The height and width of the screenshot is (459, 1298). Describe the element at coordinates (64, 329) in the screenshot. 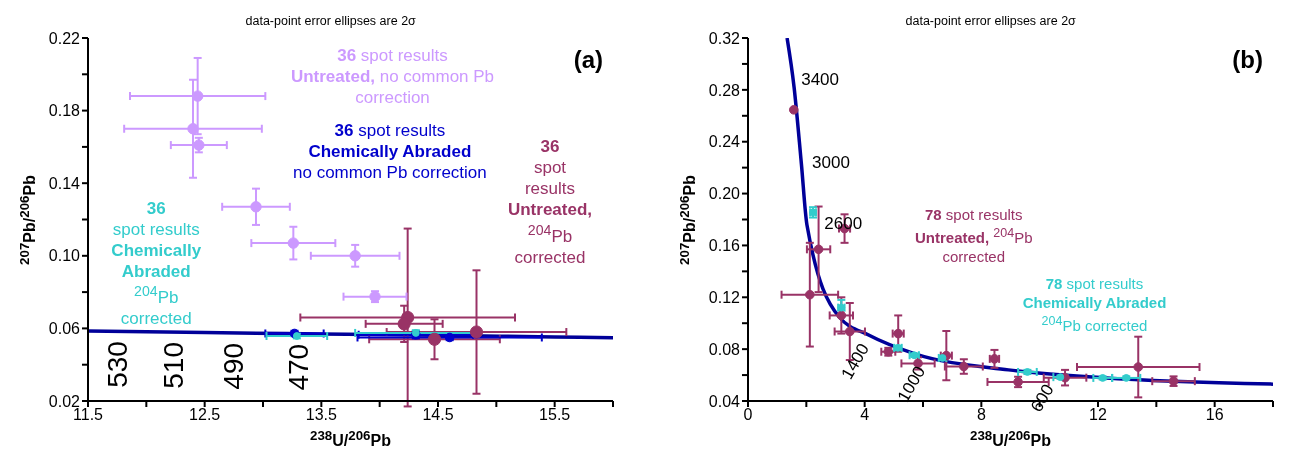

I see `y-tick-label: 0.06` at that location.